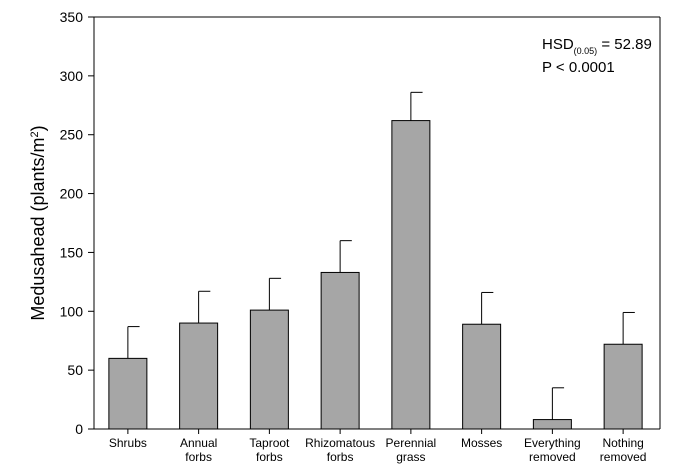  I want to click on y-axis-title: Medusahead (plants/m2), so click(38, 222).